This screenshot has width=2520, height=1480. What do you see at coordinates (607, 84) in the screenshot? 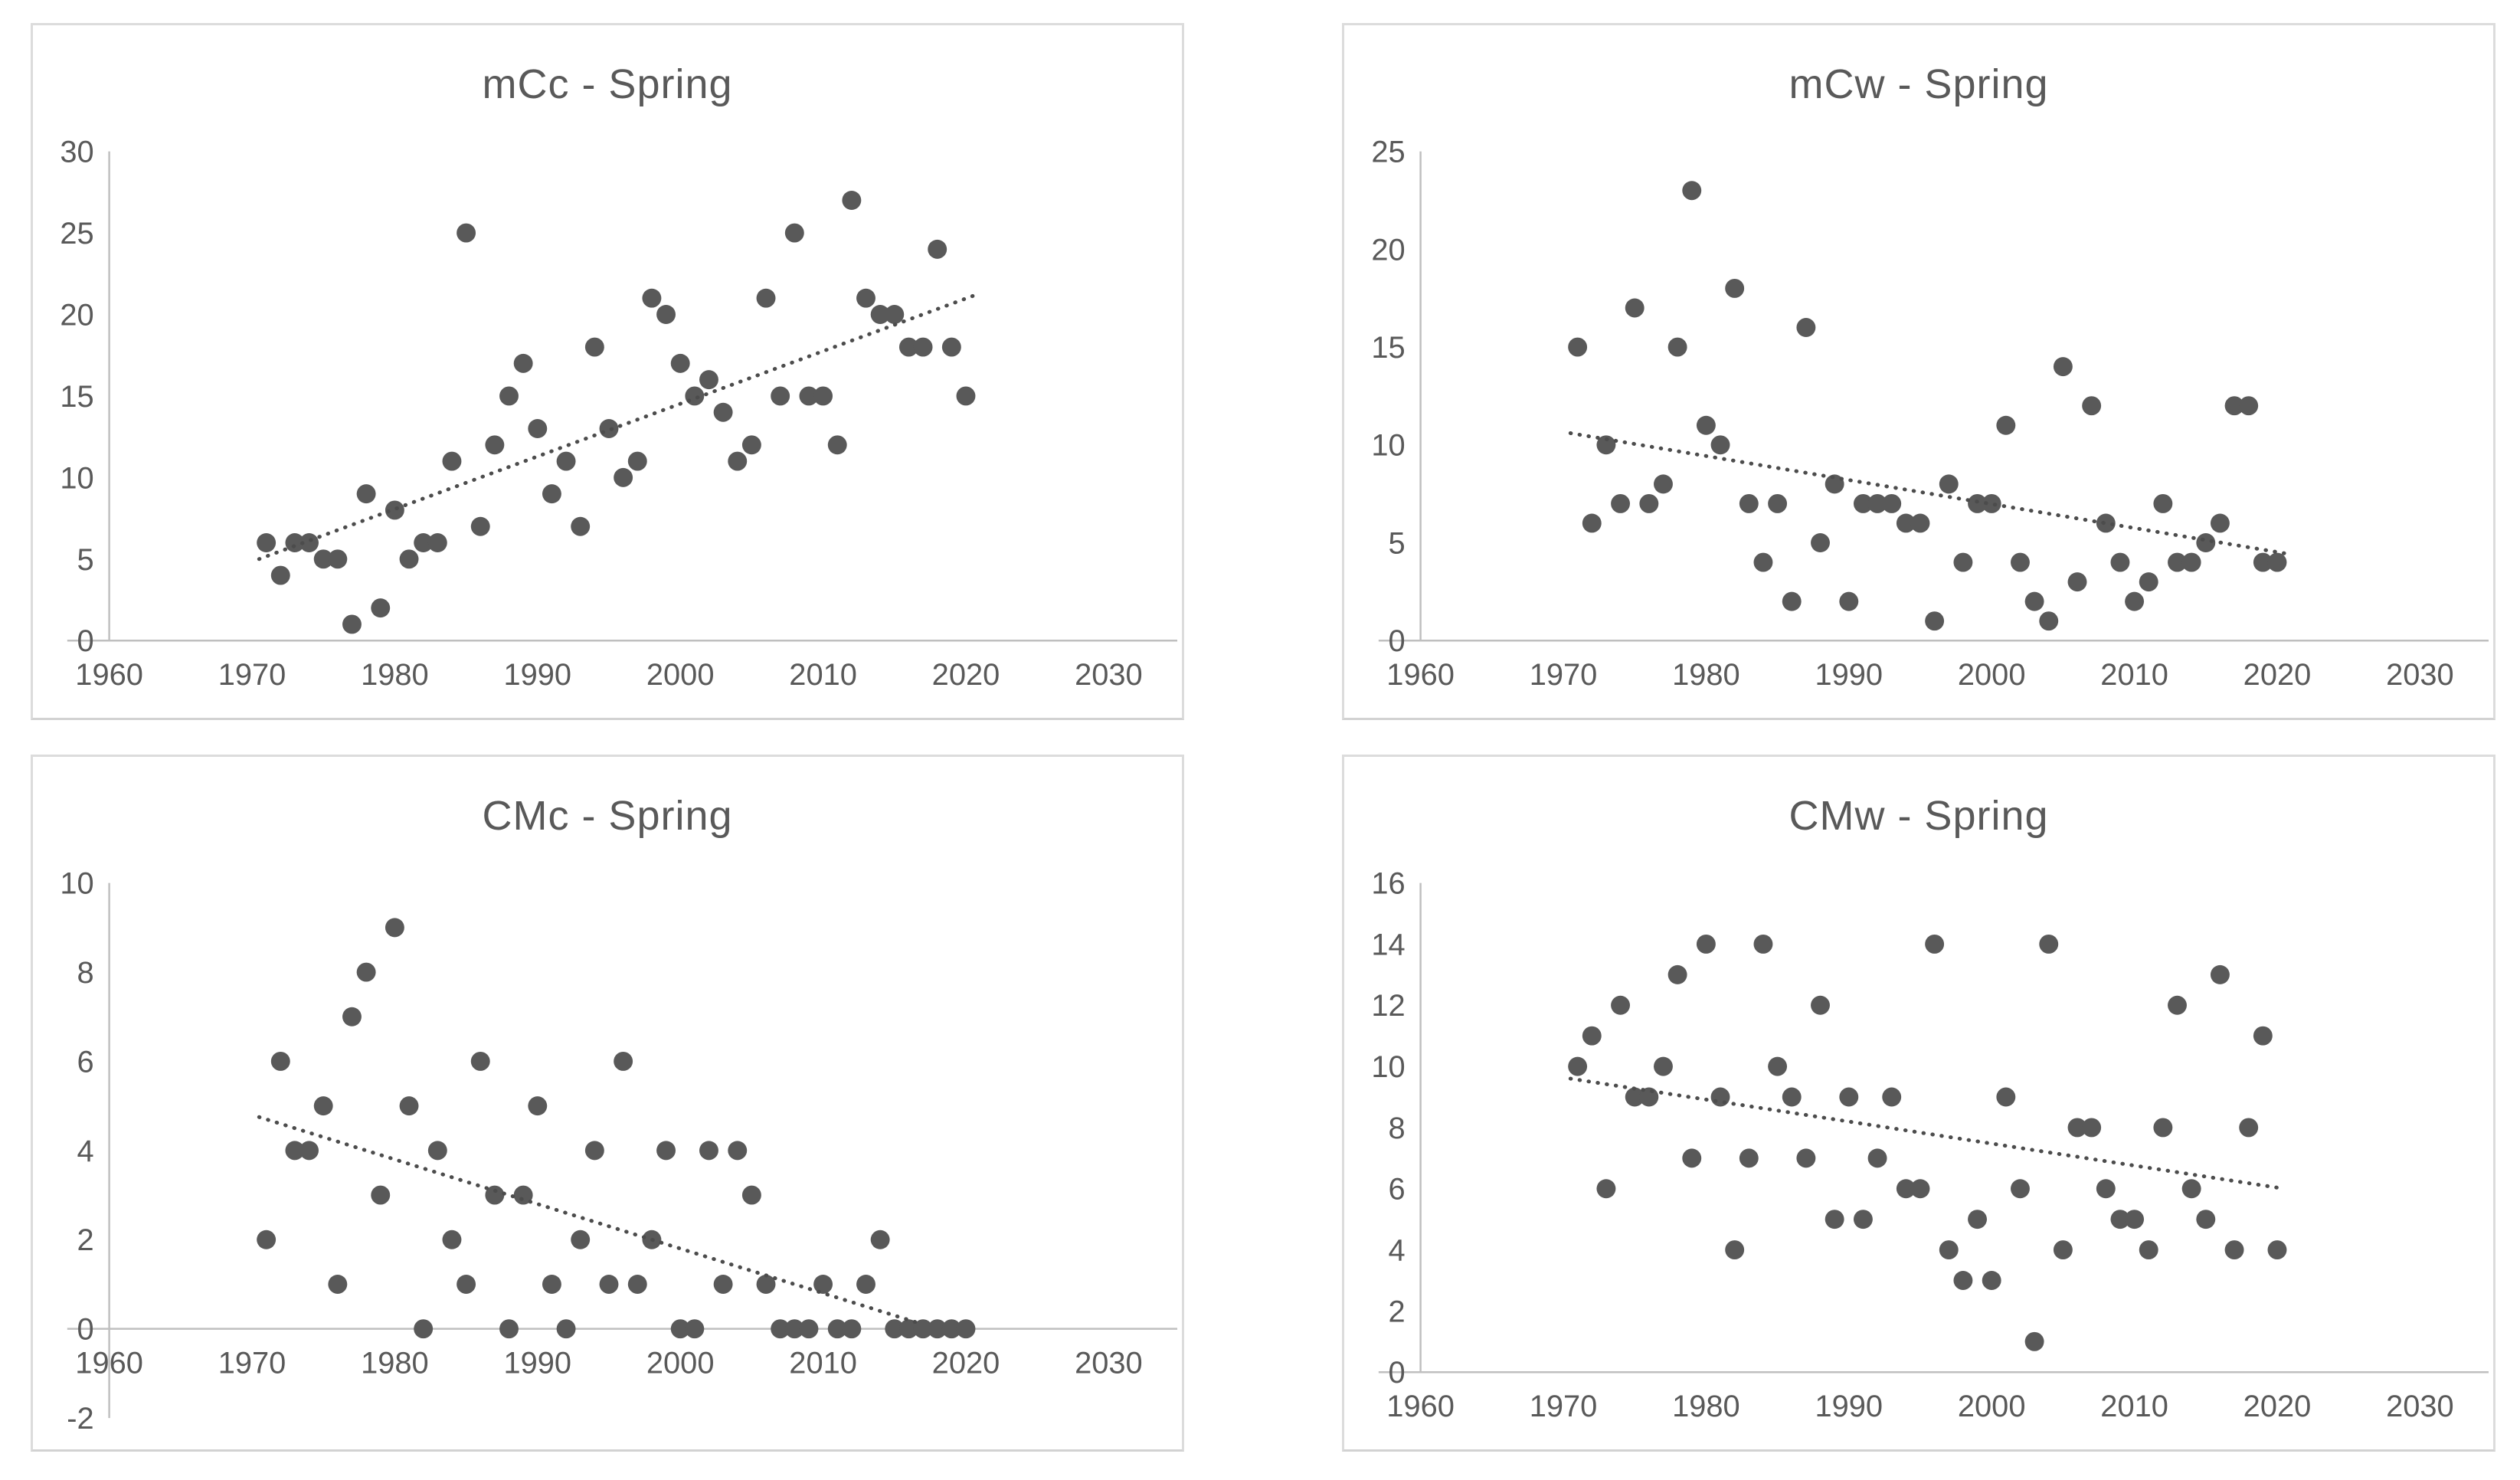
I see `chart-title: mCc - Spring` at bounding box center [607, 84].